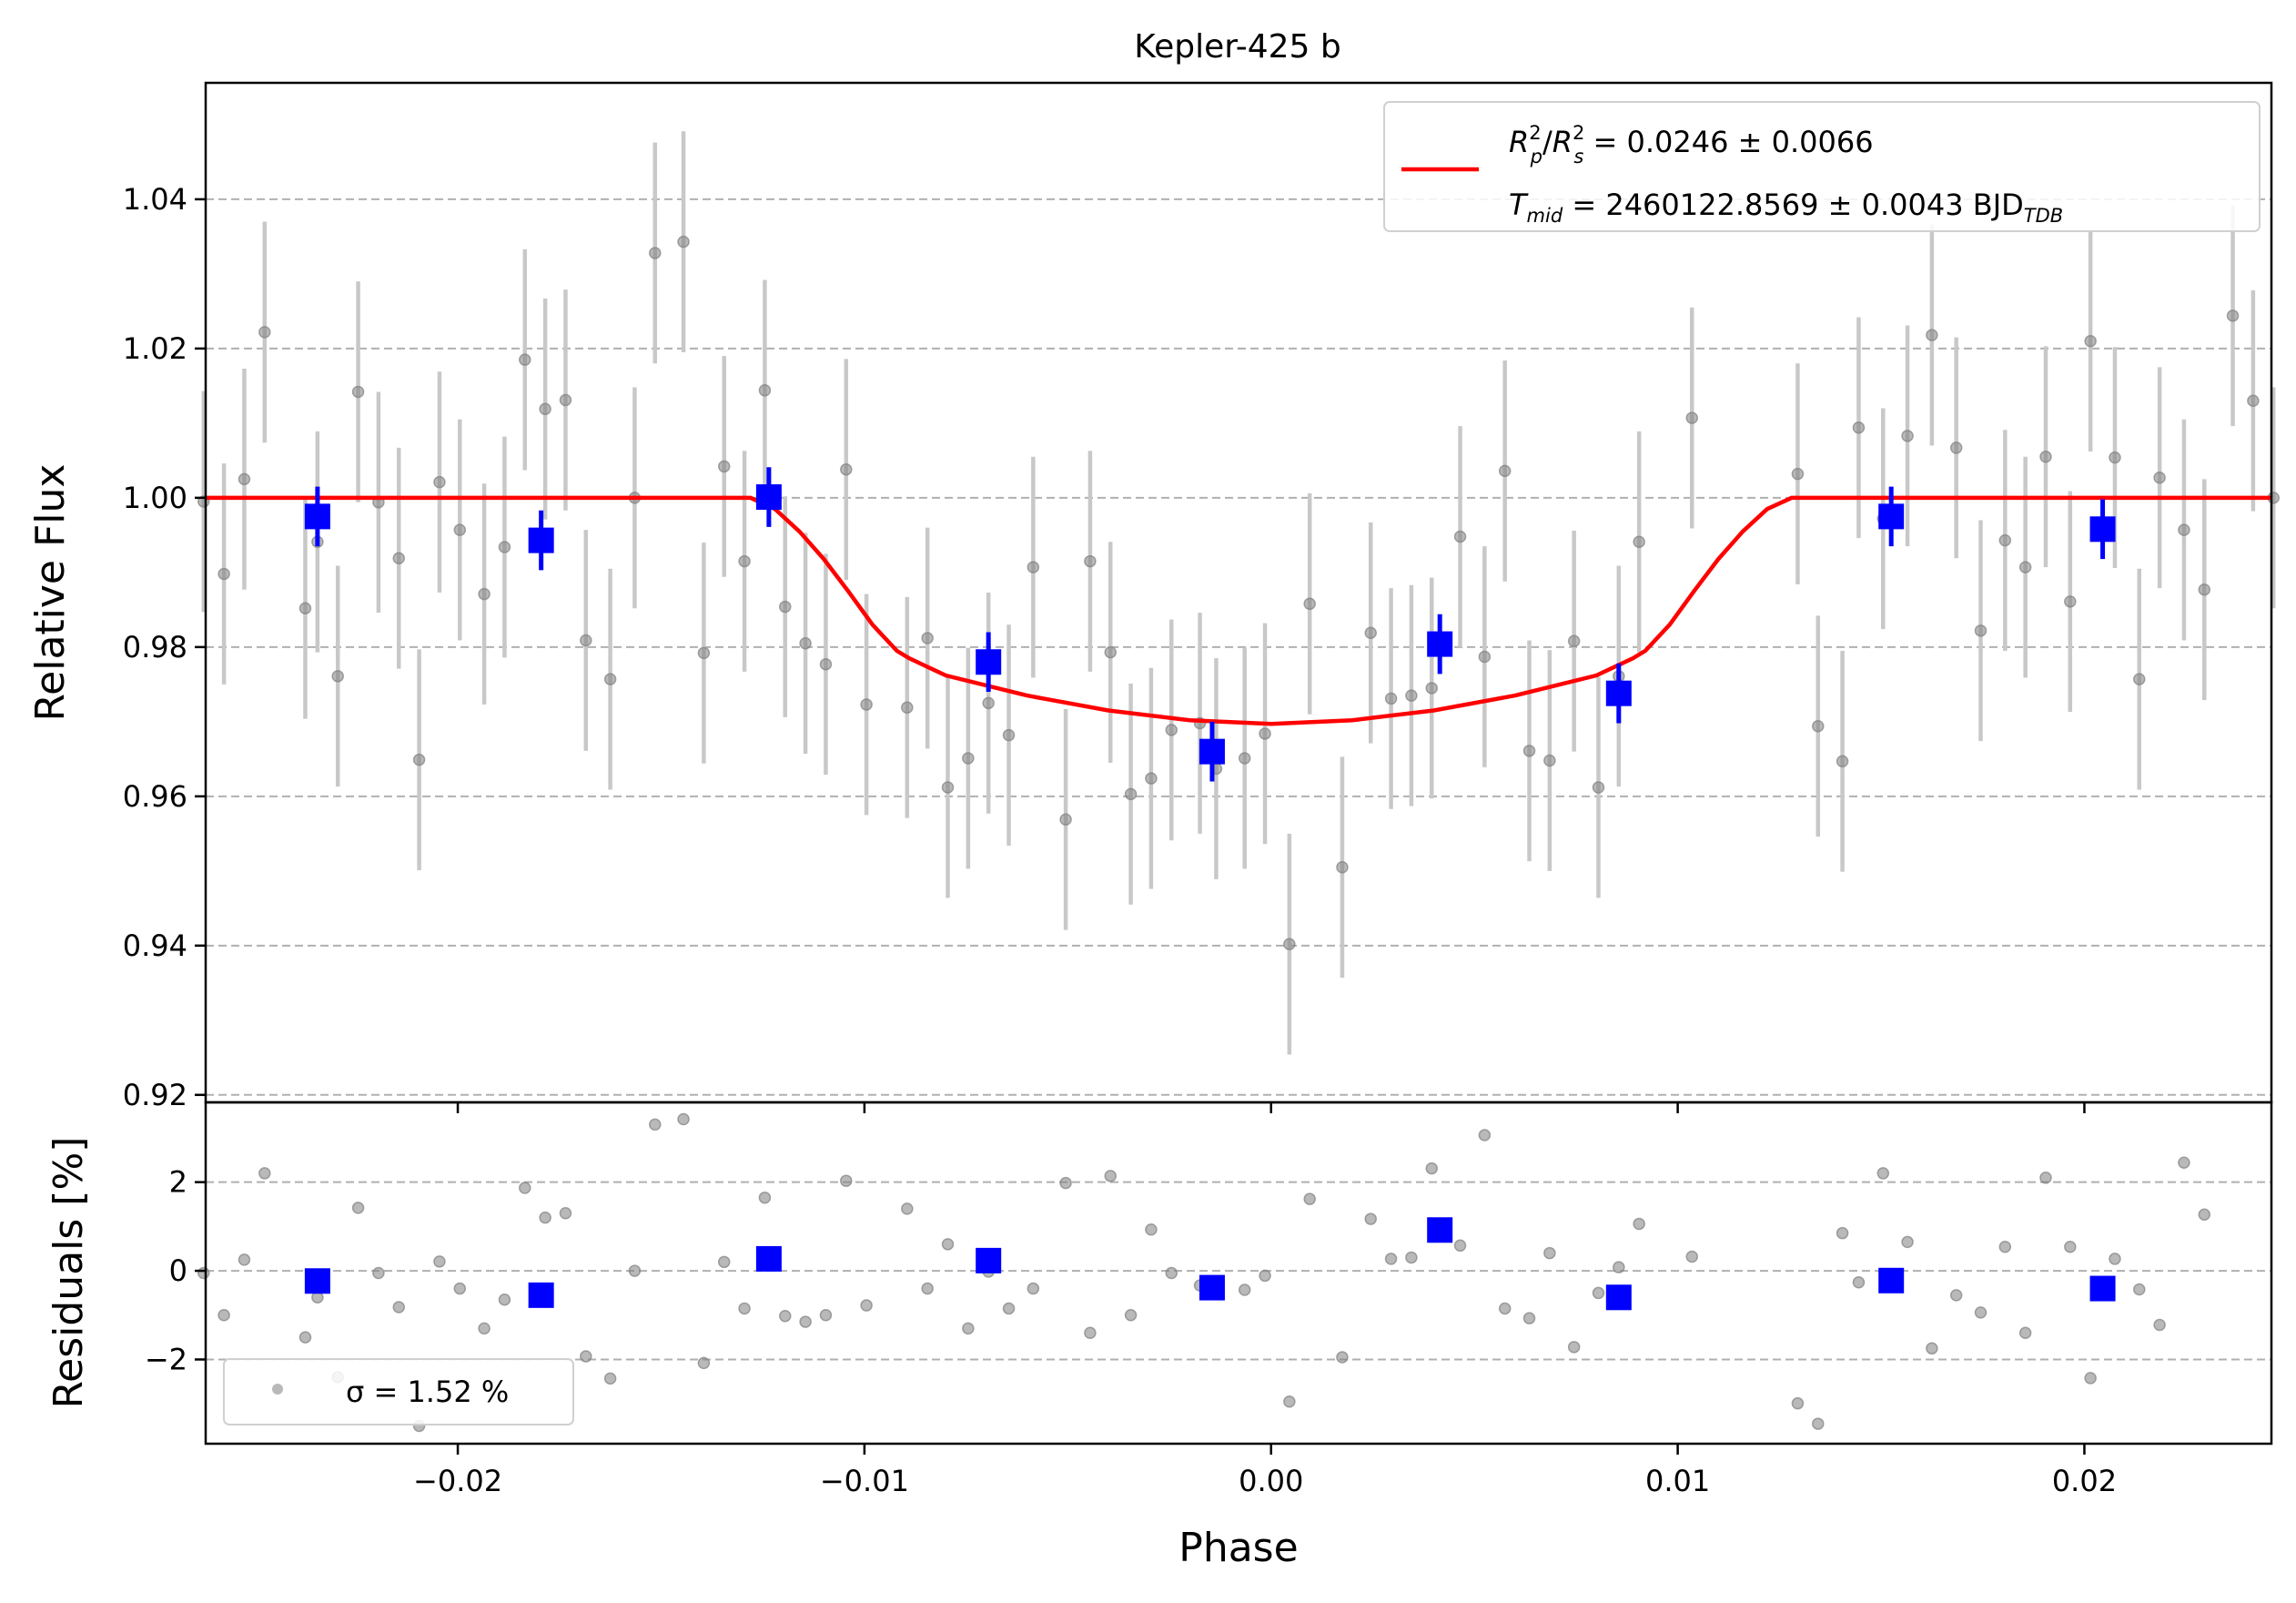  What do you see at coordinates (178, 1182) in the screenshot?
I see `residuals-y-tick-label: 2` at bounding box center [178, 1182].